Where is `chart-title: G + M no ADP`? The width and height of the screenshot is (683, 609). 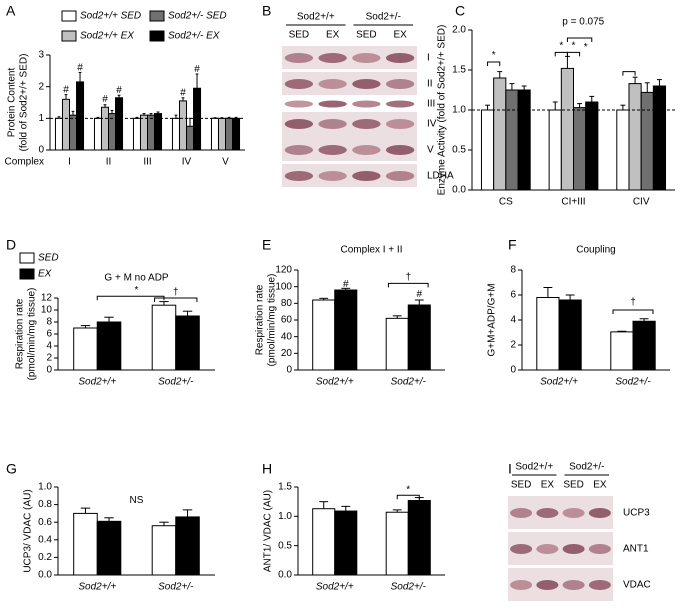 chart-title: G + M no ADP is located at coordinates (136, 278).